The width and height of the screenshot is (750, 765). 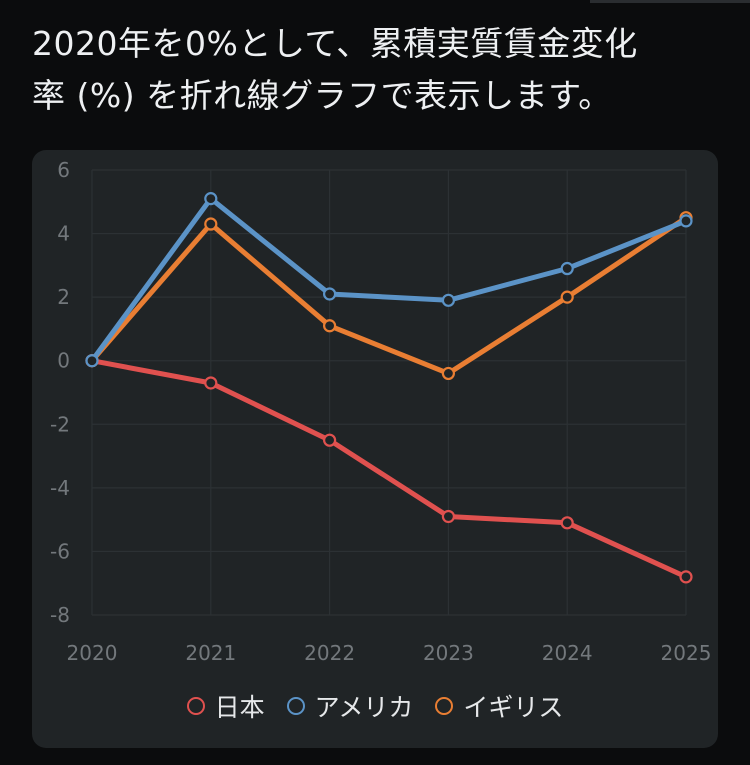 I want to click on y-tick-label: -8, so click(x=60, y=615).